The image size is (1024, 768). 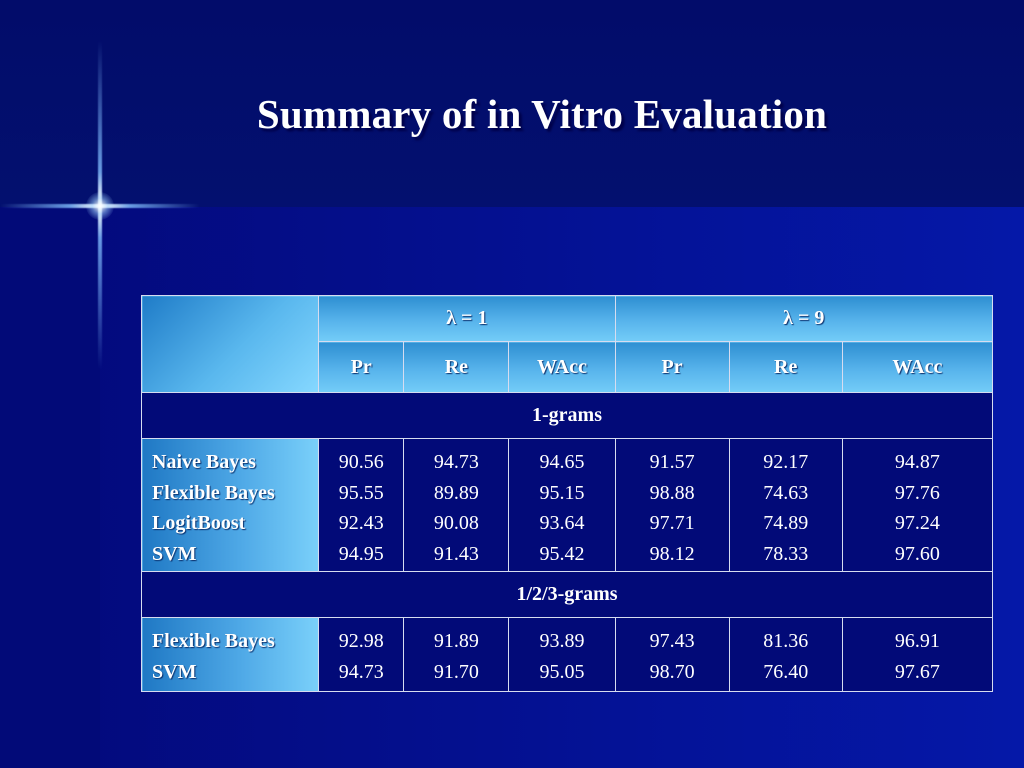 What do you see at coordinates (100, 206) in the screenshot?
I see `sparkle-star-icon` at bounding box center [100, 206].